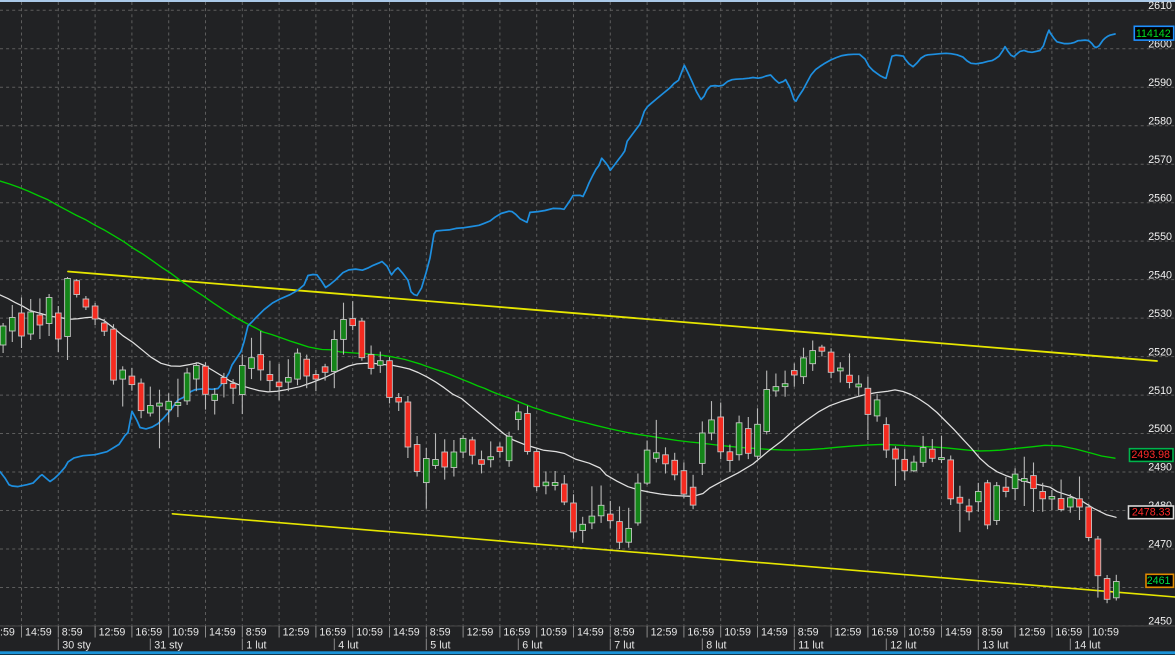 This screenshot has width=1175, height=655. Describe the element at coordinates (1160, 160) in the screenshot. I see `svg-text: 2570` at that location.